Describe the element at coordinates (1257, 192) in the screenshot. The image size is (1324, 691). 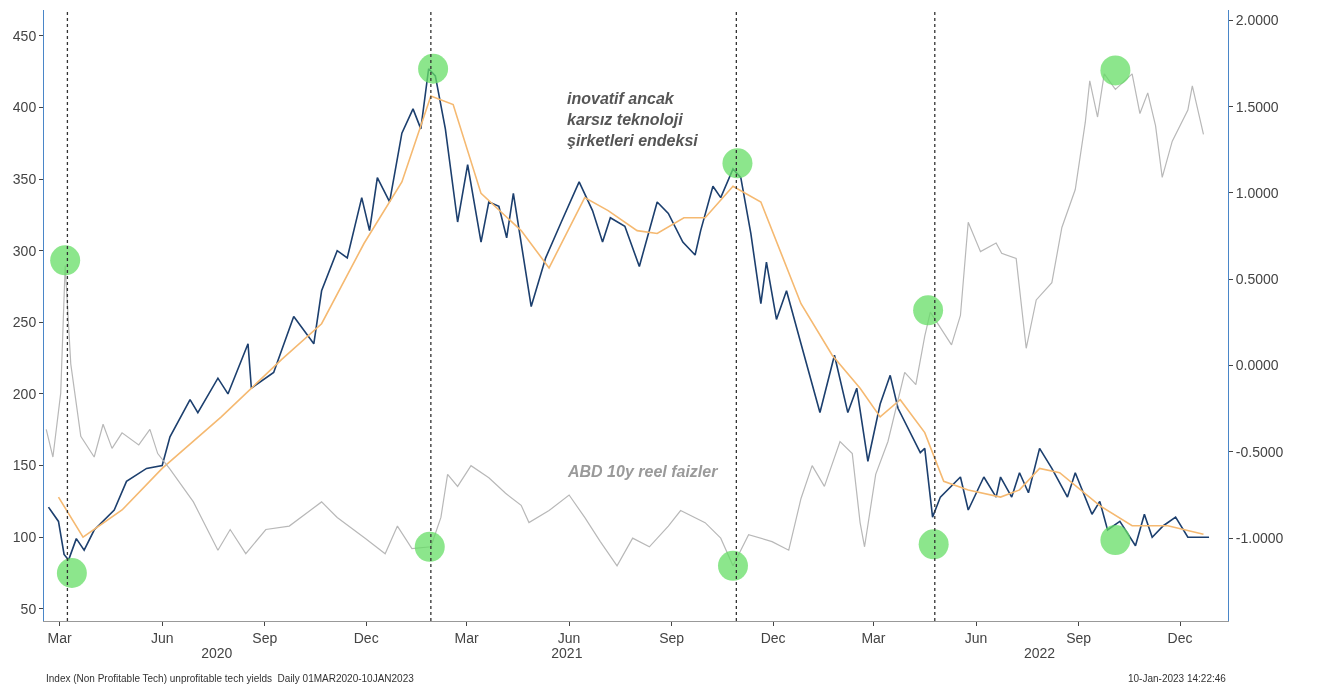
I see `y2-tick-label: 1.0000` at that location.